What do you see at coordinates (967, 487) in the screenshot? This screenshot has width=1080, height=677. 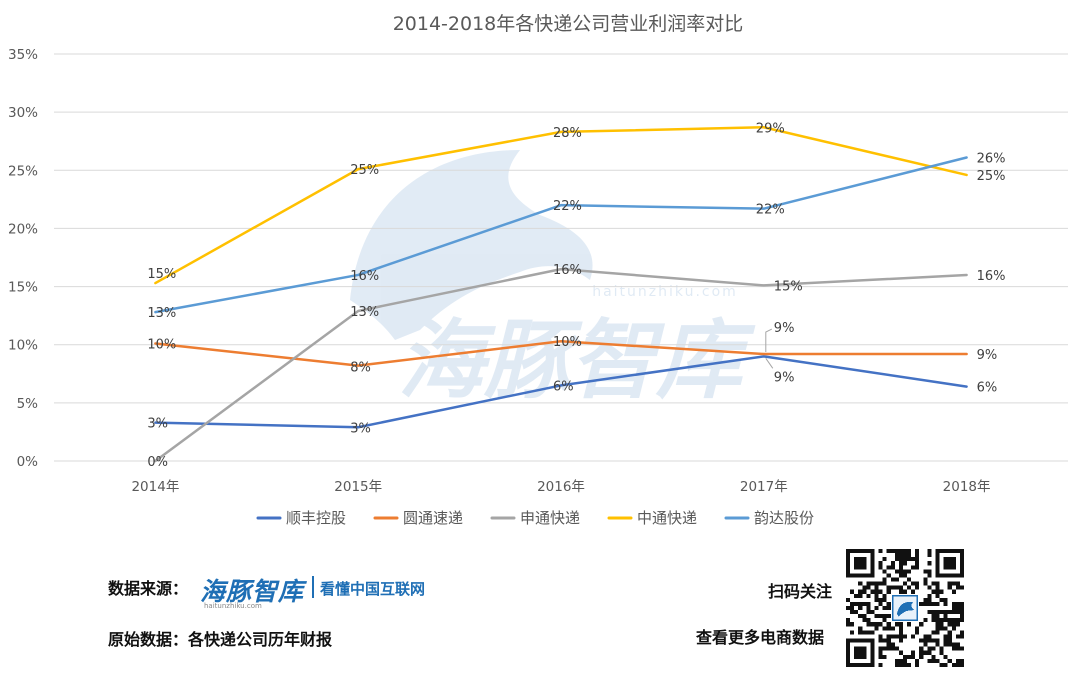 I see `x-tick-label: 2018年` at bounding box center [967, 487].